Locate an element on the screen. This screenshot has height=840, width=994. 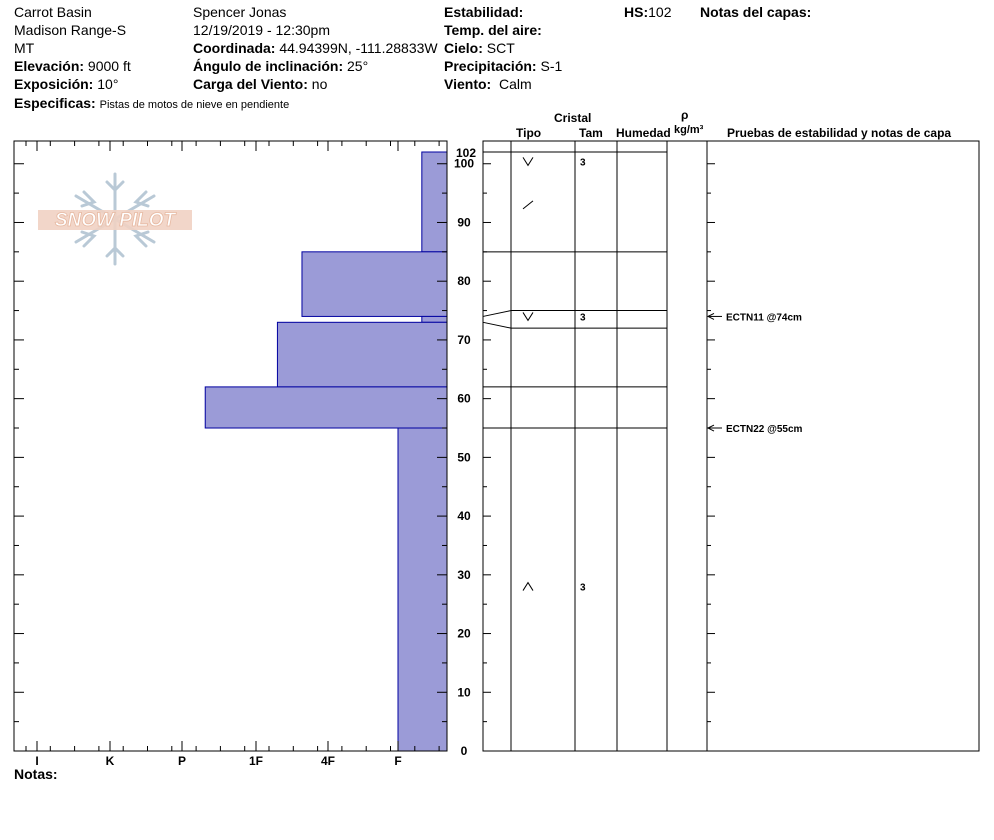
snowpilot-logo: SNOW PILOT is located at coordinates (115, 219).